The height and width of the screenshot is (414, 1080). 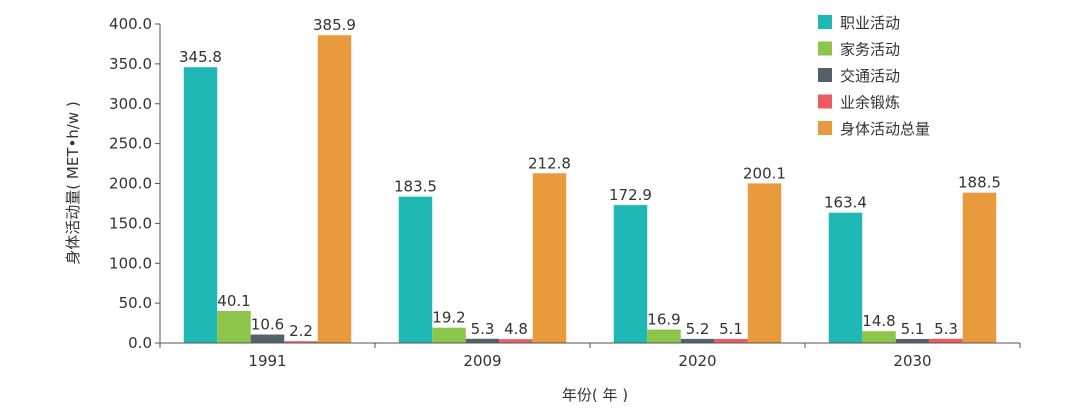 What do you see at coordinates (415, 187) in the screenshot?
I see `data-label: 183.5` at bounding box center [415, 187].